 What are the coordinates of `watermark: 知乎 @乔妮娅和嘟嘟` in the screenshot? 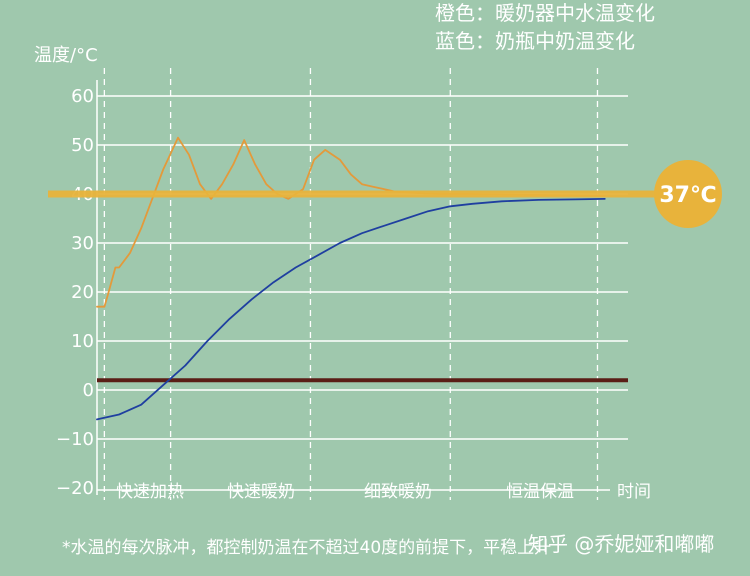 It's located at (621, 544).